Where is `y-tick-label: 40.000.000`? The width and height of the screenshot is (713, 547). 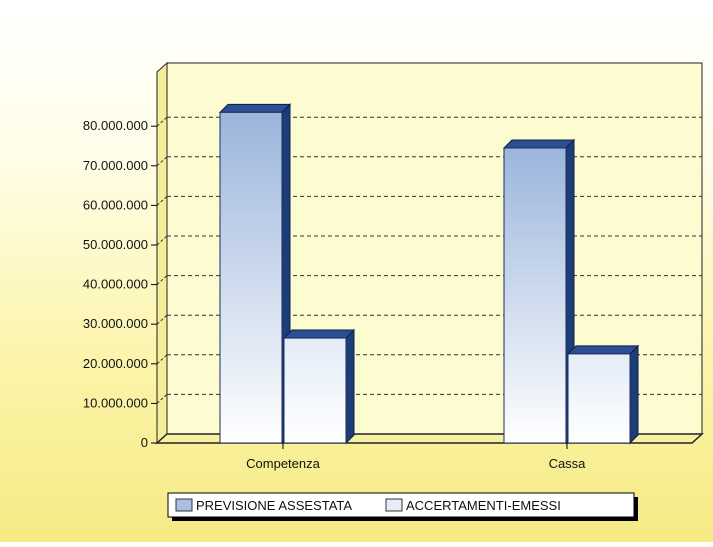
y-tick-label: 40.000.000 is located at coordinates (115, 284).